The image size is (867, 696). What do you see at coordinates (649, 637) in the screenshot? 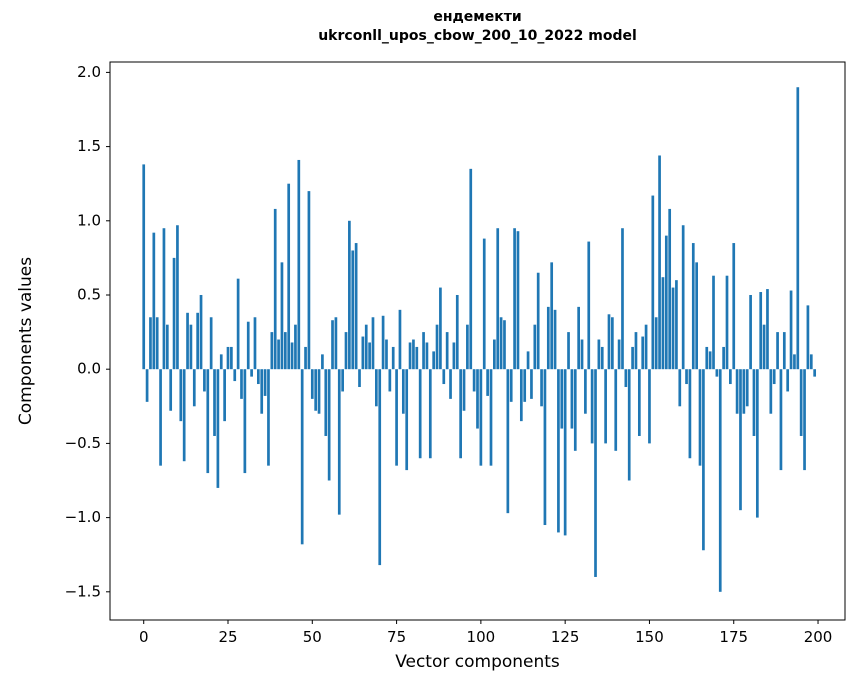
I see `x-tick-label: 150` at bounding box center [649, 637].